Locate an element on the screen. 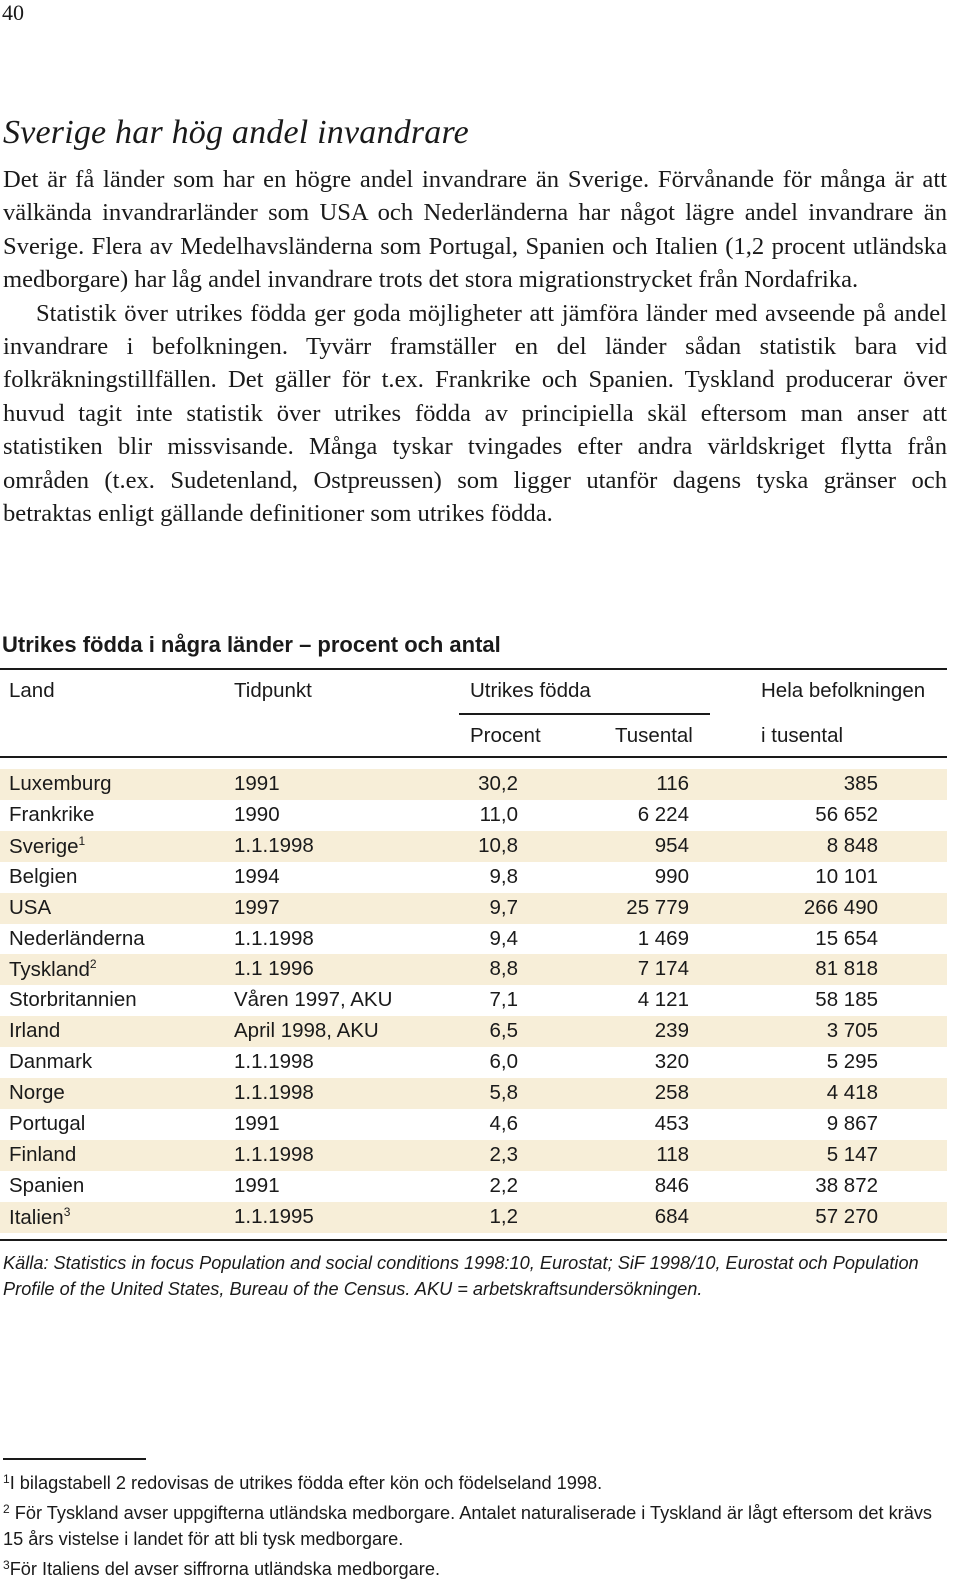  cell-tusental: 1 469 is located at coordinates (663, 938).